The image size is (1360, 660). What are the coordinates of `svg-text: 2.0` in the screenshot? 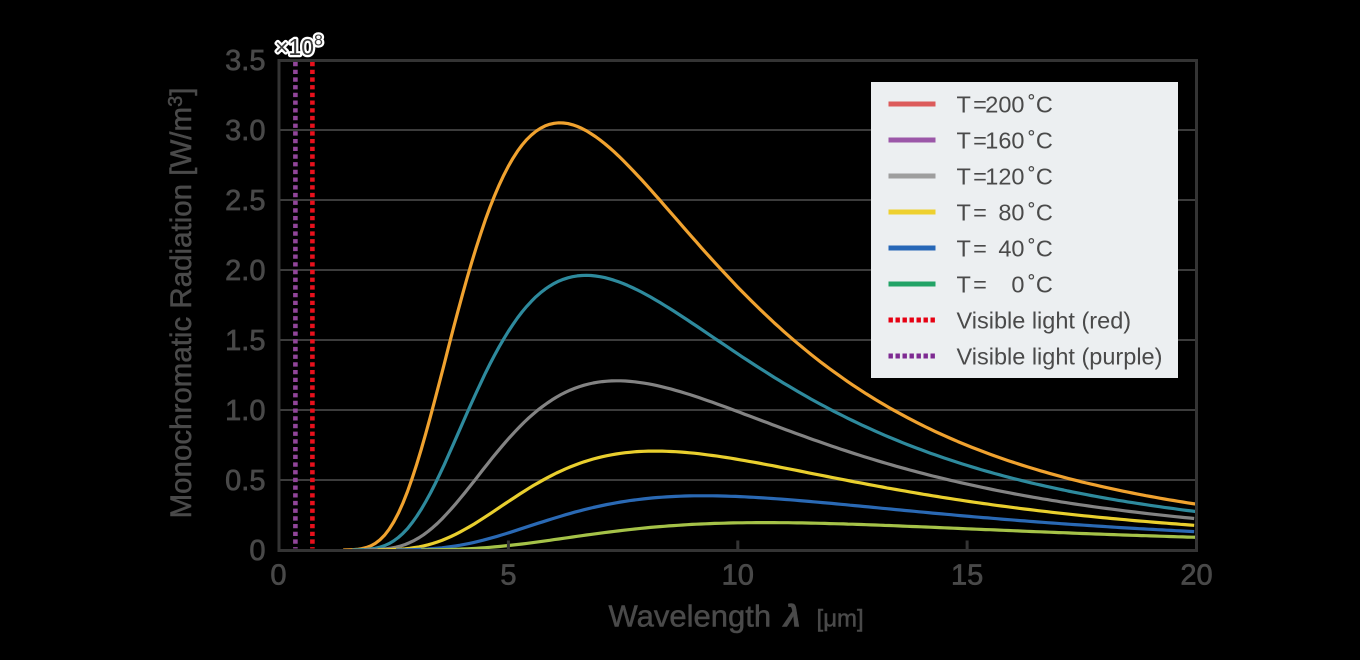 It's located at (245, 271).